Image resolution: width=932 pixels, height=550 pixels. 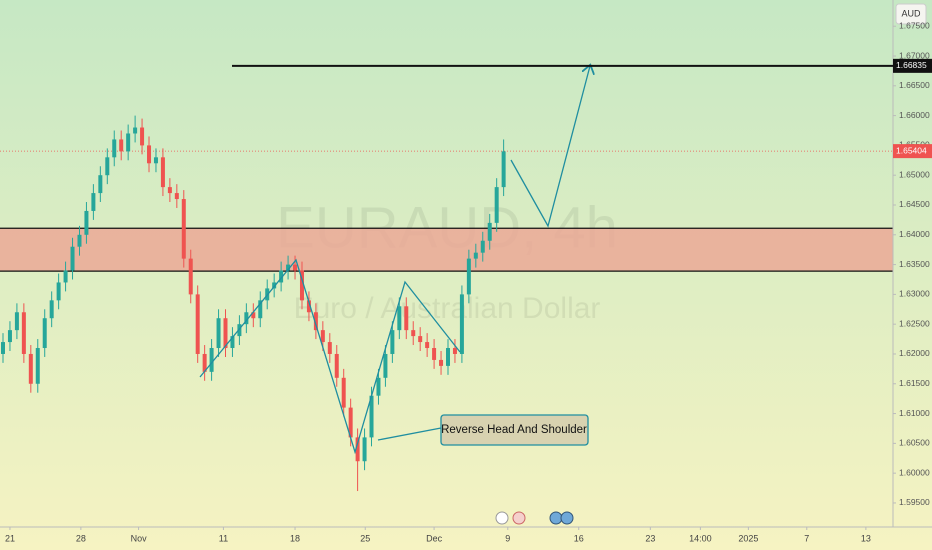 What do you see at coordinates (550, 147) in the screenshot?
I see `projection-arrow` at bounding box center [550, 147].